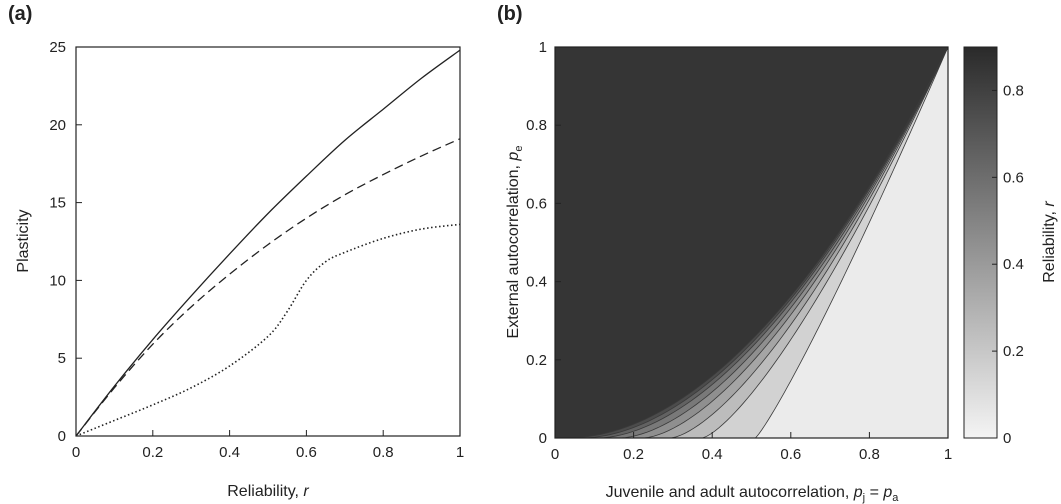 The image size is (1061, 504). I want to click on colorbar-tick-label: 0.4, so click(1013, 264).